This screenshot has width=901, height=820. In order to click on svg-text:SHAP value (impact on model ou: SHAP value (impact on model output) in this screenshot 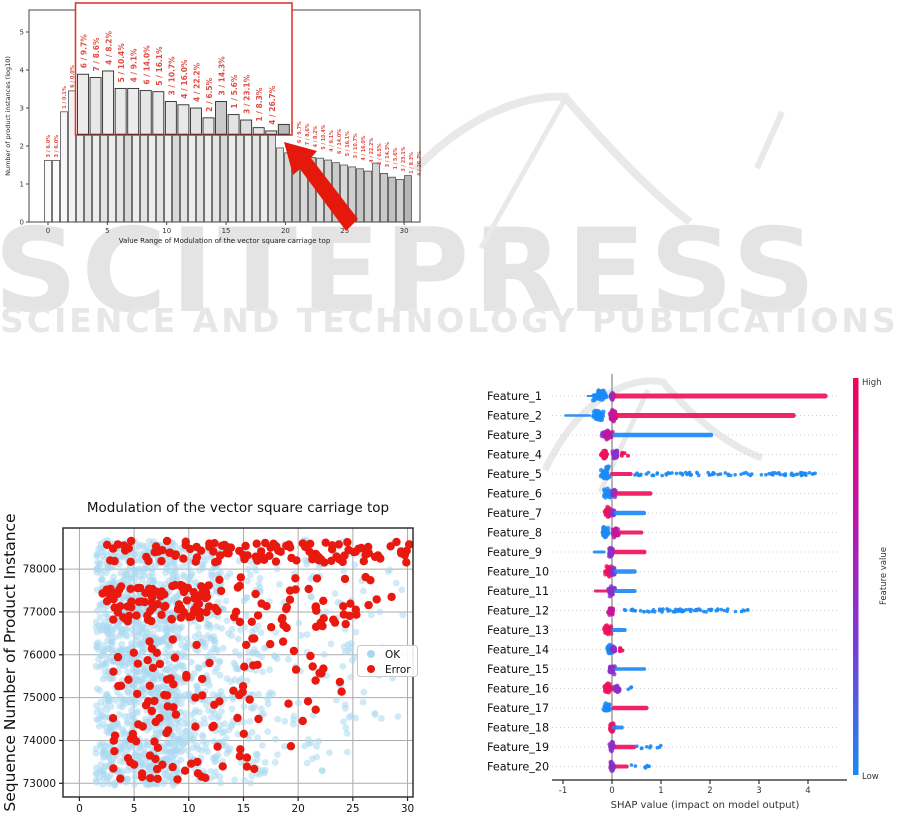, I will do `click(705, 805)`.